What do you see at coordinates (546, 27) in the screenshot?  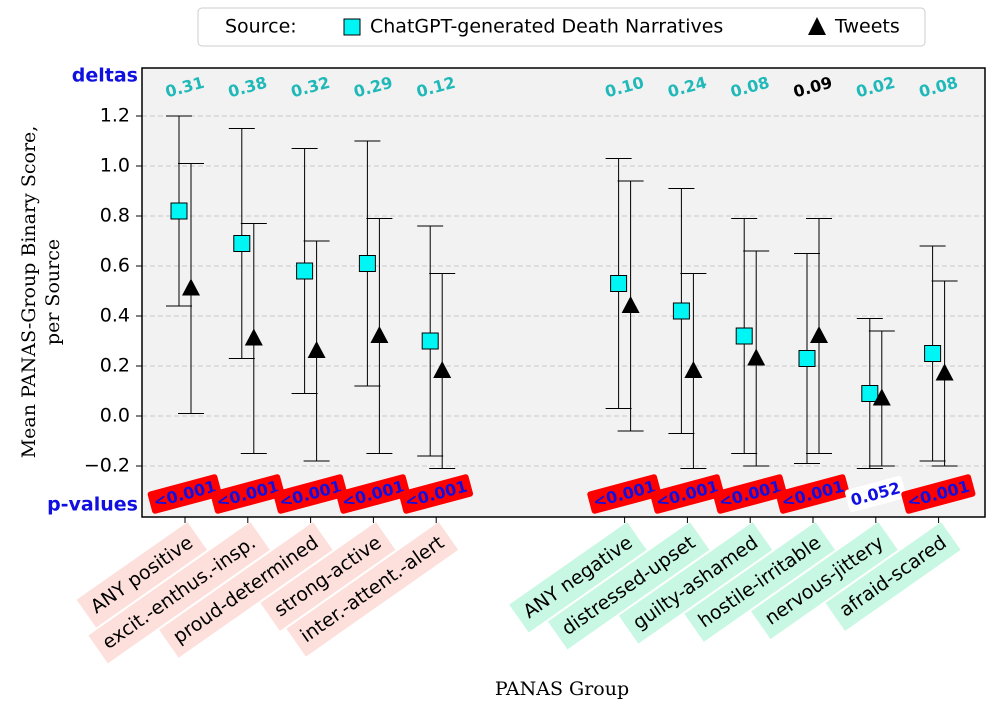 I see `legend-label: ChatGPT-generated Death Narratives` at bounding box center [546, 27].